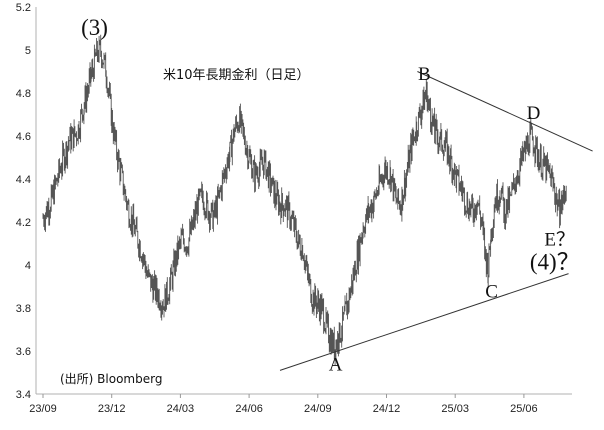  Describe the element at coordinates (336, 364) in the screenshot. I see `wave-label: A` at that location.